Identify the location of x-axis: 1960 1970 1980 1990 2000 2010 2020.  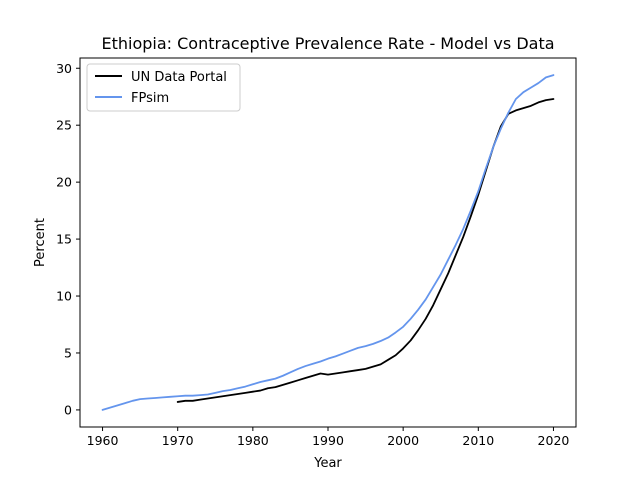
(328, 437).